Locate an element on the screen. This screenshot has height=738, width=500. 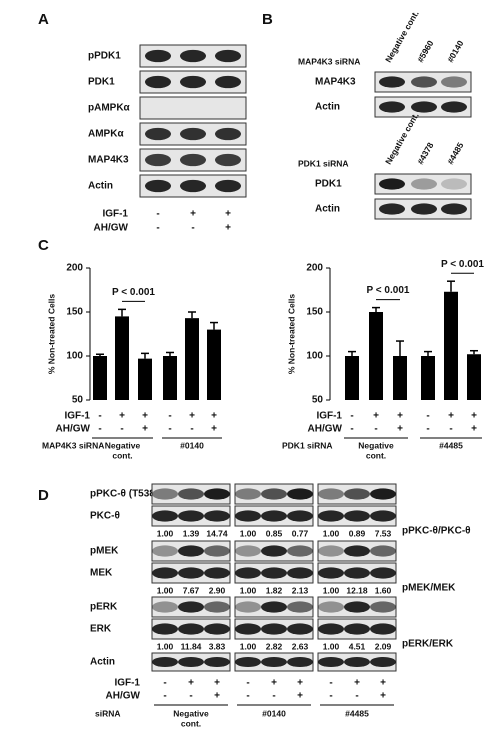
row-label: pMEK is located at coordinates (104, 551).